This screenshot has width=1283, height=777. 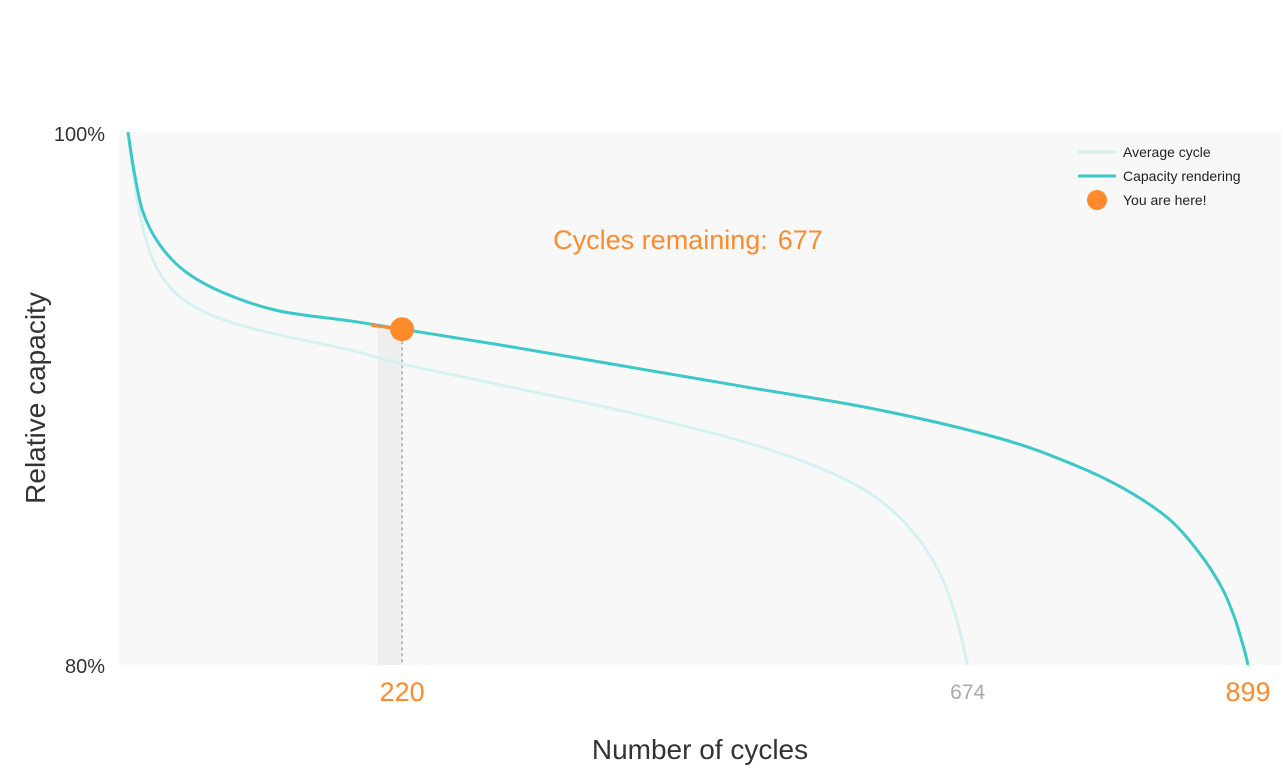 What do you see at coordinates (660, 240) in the screenshot?
I see `cycles-remaining-label: Cycles remaining:` at bounding box center [660, 240].